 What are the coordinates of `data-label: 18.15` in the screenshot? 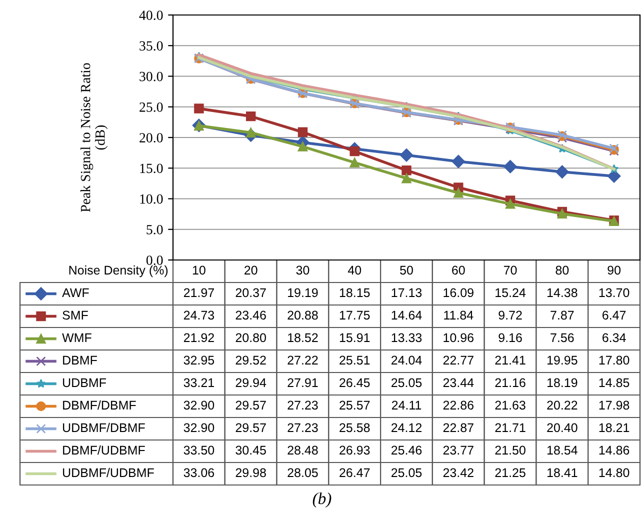 It's located at (355, 293).